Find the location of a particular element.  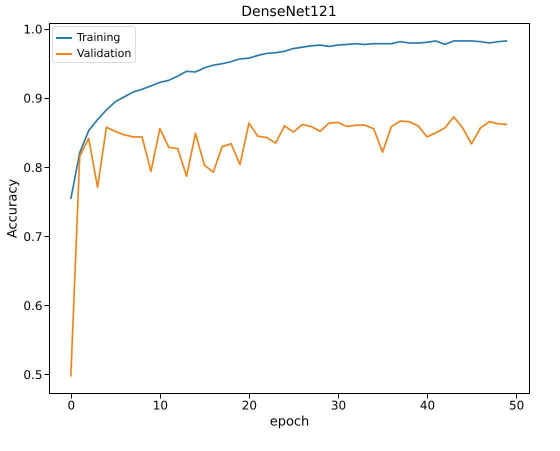

x-tick-label: 50 is located at coordinates (516, 405).